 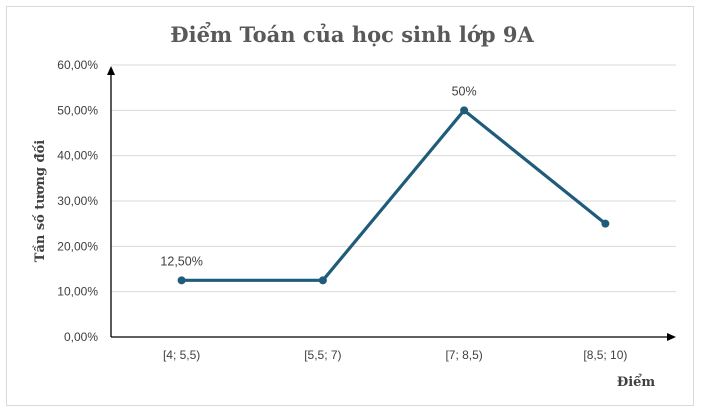 What do you see at coordinates (352, 34) in the screenshot?
I see `chart-title: Điểm Toán của học sinh lớp 9A` at bounding box center [352, 34].